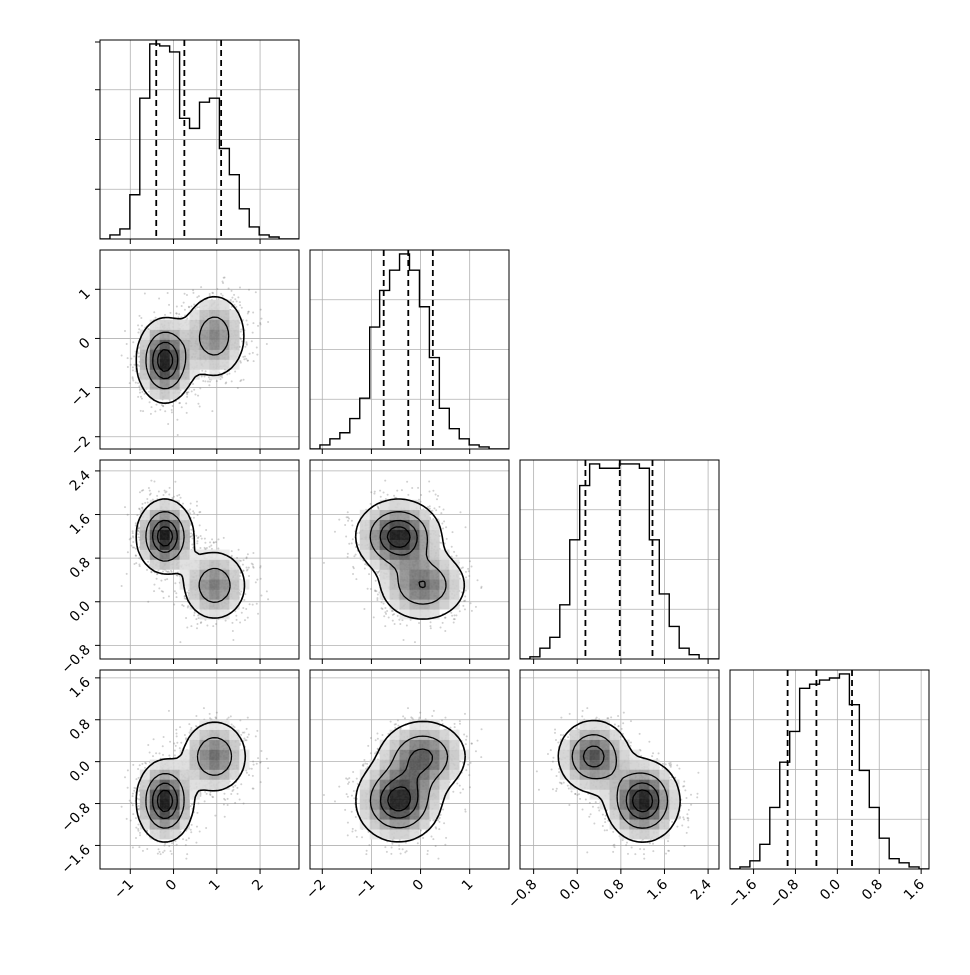  I want to click on y-tick-label: −0.8, so click(75, 659).